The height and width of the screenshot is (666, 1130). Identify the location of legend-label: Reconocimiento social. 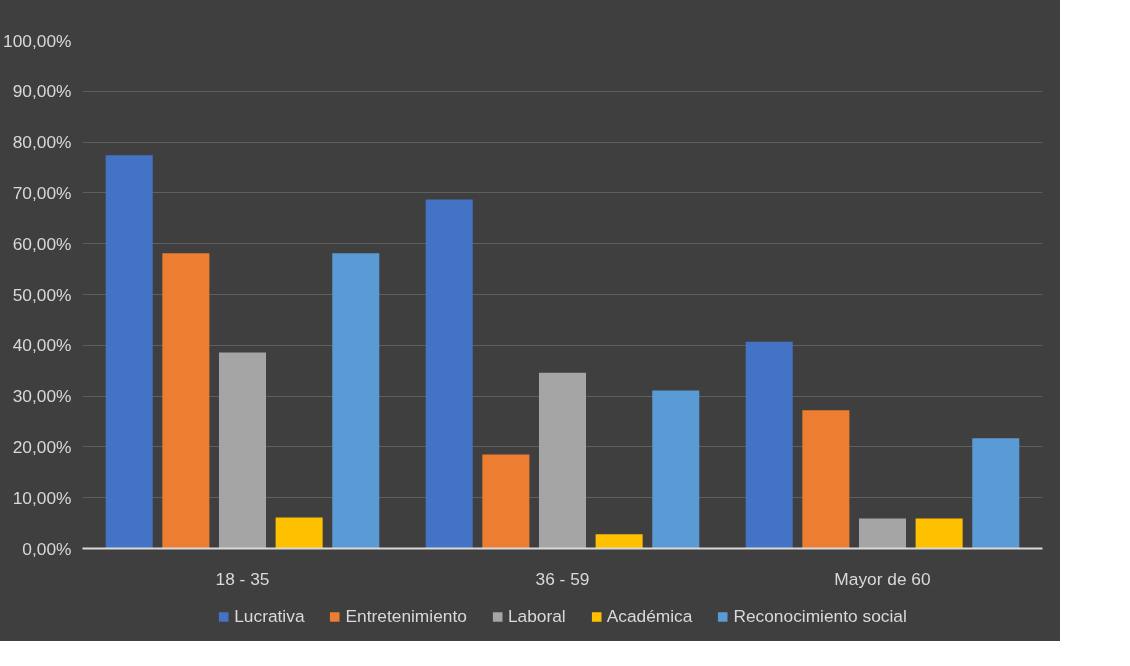
(820, 616).